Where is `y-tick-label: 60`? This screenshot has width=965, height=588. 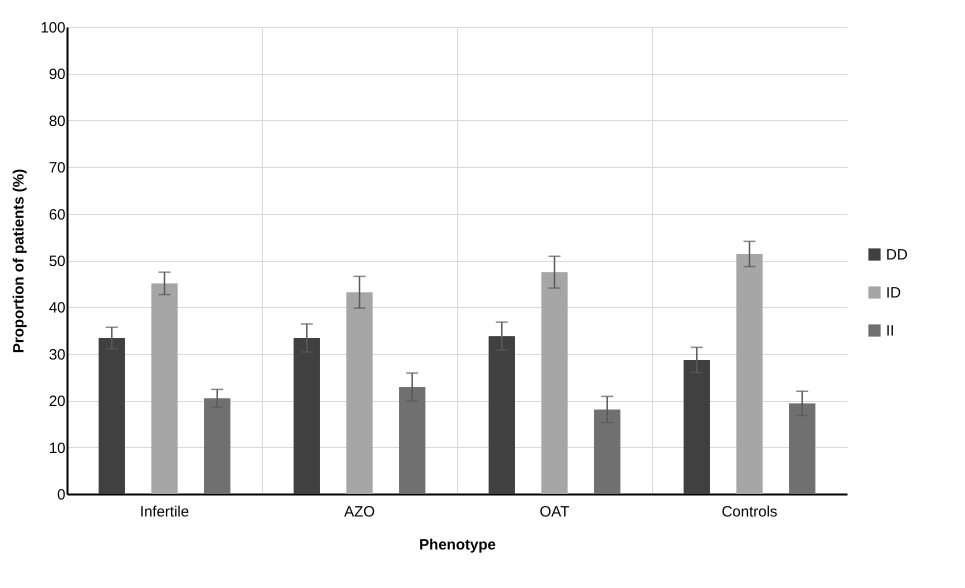
y-tick-label: 60 is located at coordinates (57, 215).